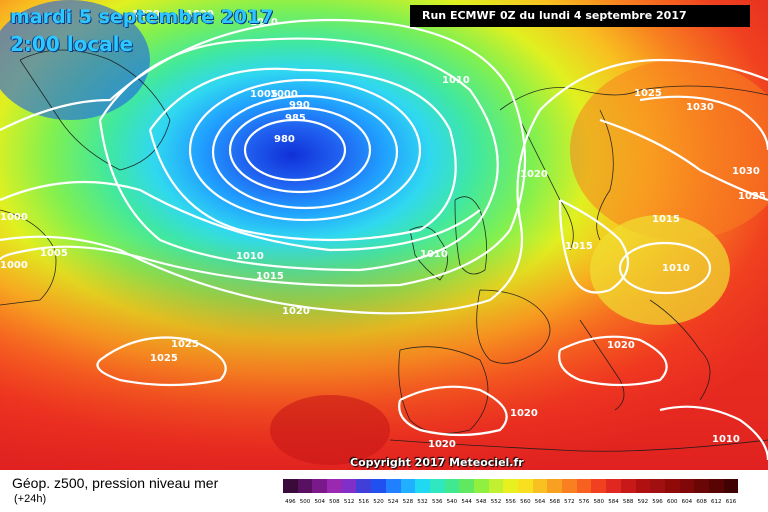 This screenshot has height=512, width=768. What do you see at coordinates (578, 445) in the screenshot?
I see `coast-north-africa` at bounding box center [578, 445].